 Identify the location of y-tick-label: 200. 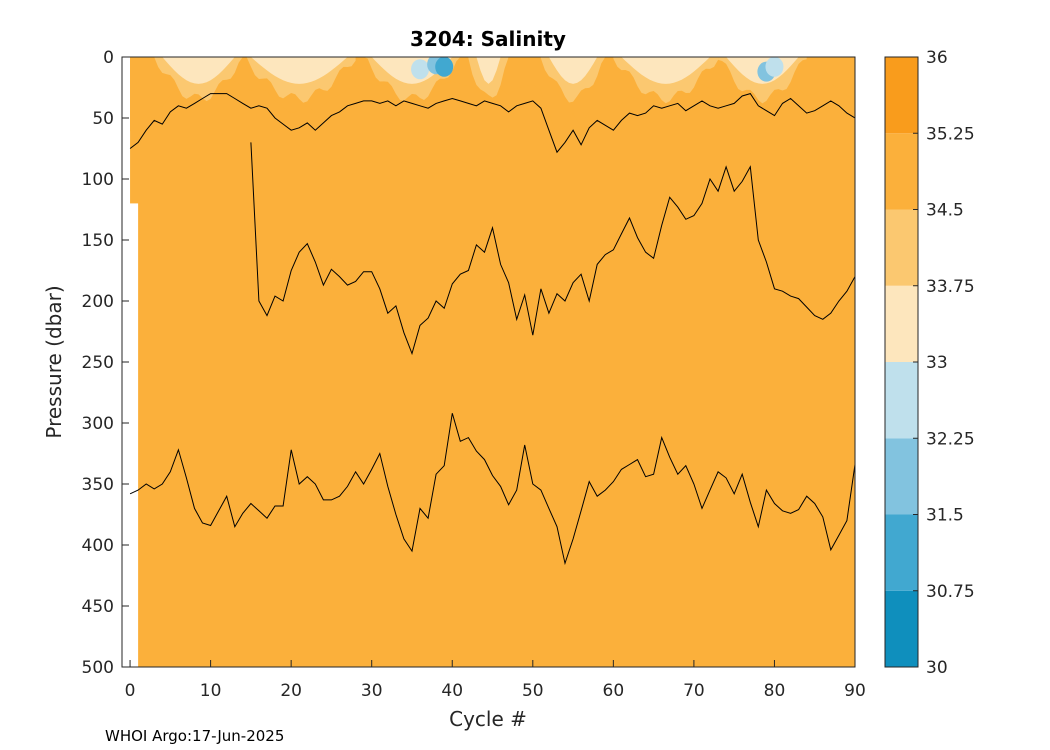
(98, 302).